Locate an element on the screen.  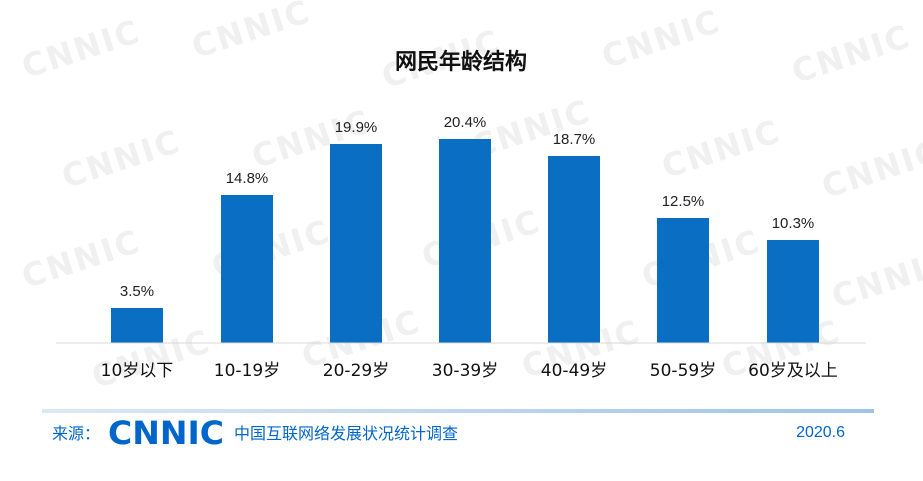
data-label-6: 12.5% is located at coordinates (683, 201).